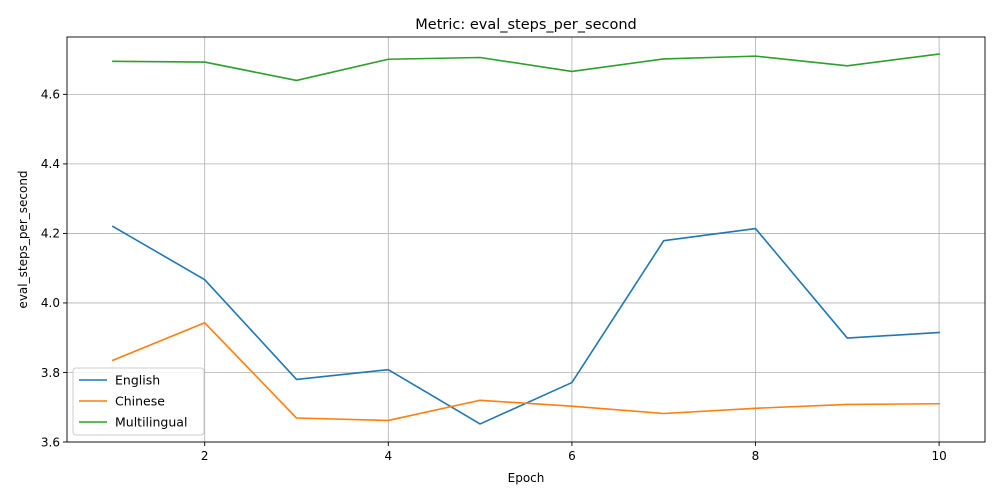 The image size is (1000, 500). Describe the element at coordinates (526, 67) in the screenshot. I see `series-line-multilingual` at that location.